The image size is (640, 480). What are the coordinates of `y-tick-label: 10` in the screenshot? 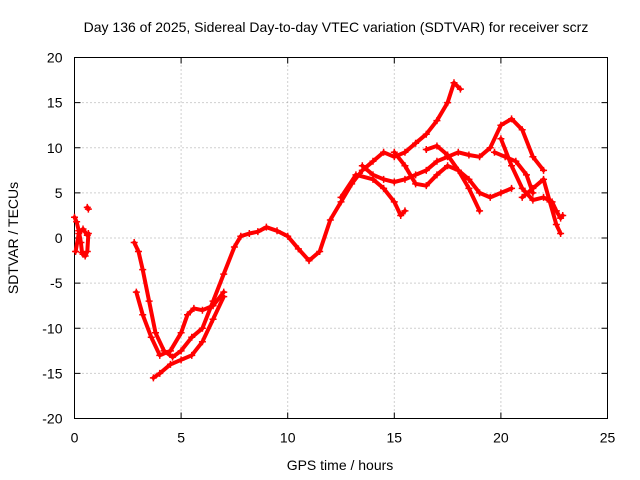 It's located at (55, 148).